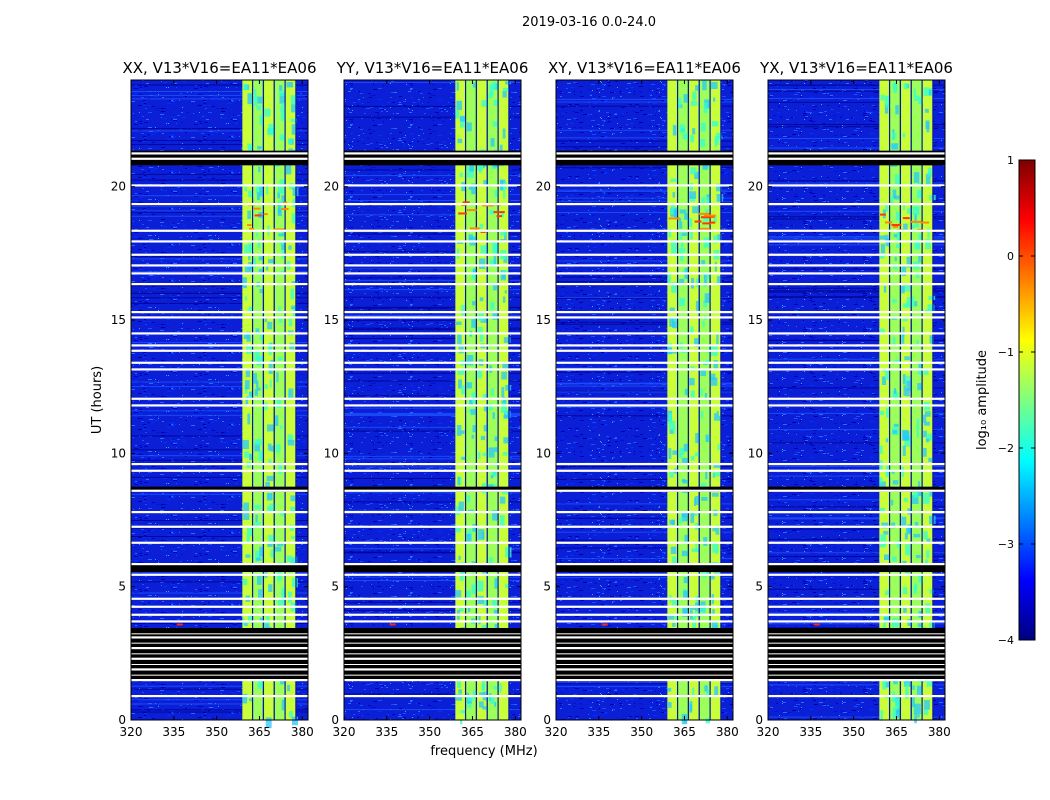 This screenshot has height=800, width=1050. What do you see at coordinates (483, 231) in the screenshot?
I see `hot-spot` at bounding box center [483, 231].